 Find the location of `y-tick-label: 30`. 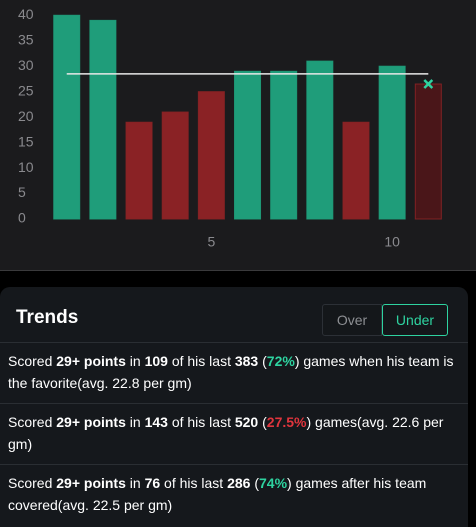

y-tick-label: 30 is located at coordinates (26, 65).